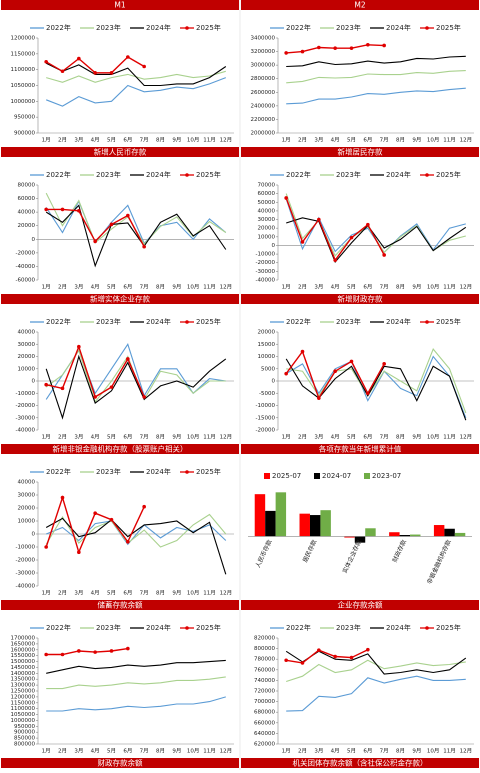 Image resolution: width=480 pixels, height=773 pixels. Describe the element at coordinates (263, 106) in the screenshot. I see `y-tick-label: 2400000` at that location.